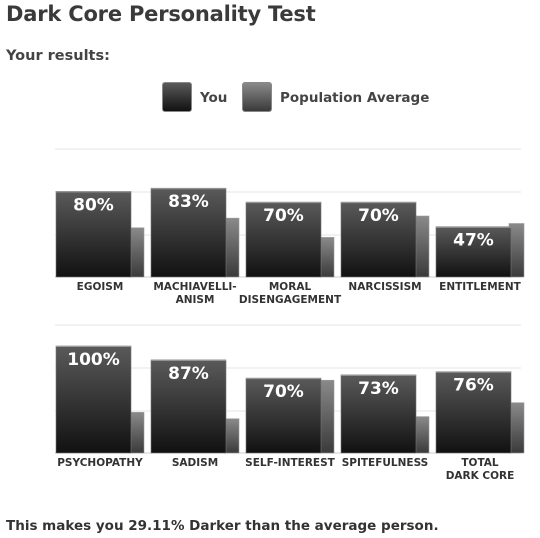  I want to click on results-subtitle: Your results:, so click(58, 56).